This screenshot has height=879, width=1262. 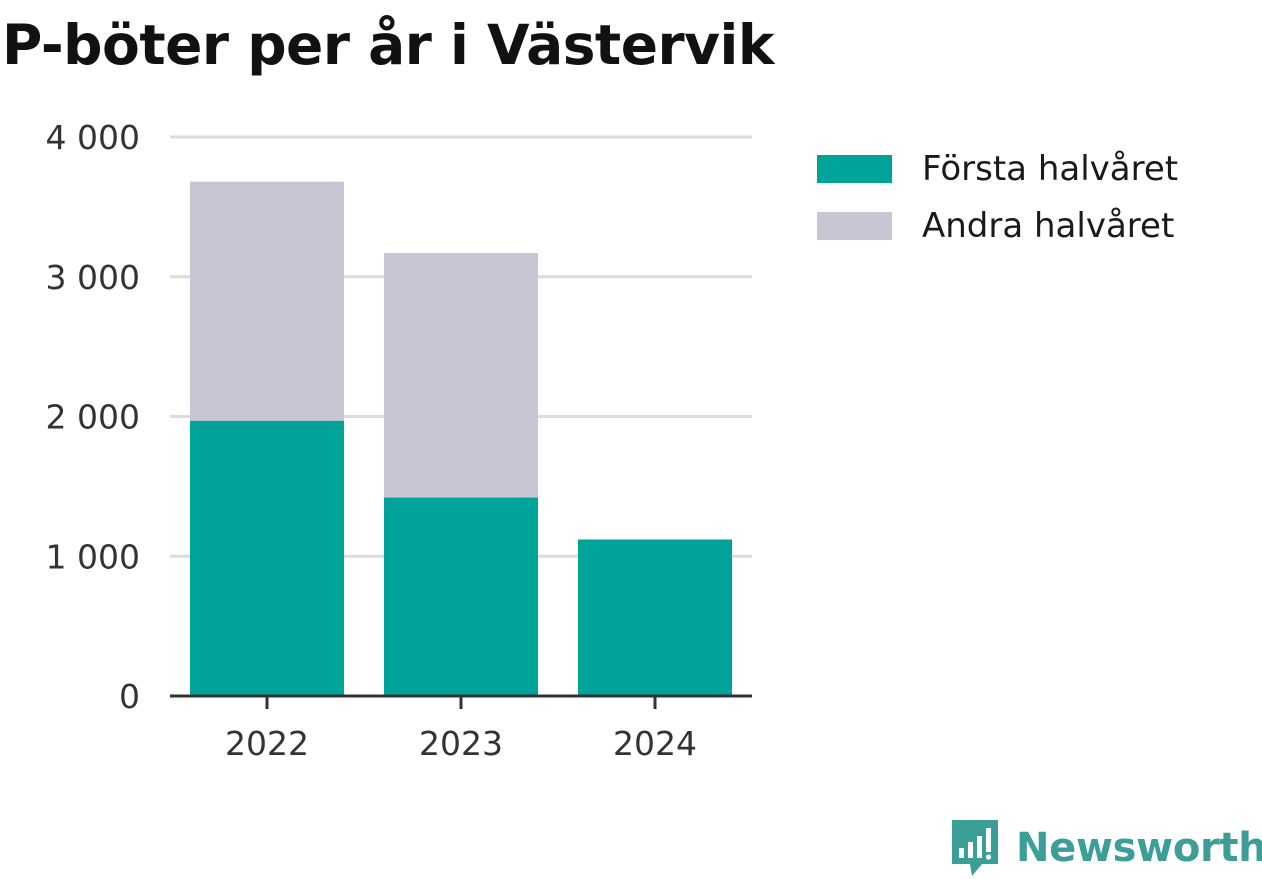 What do you see at coordinates (267, 301) in the screenshot?
I see `bar-2022-second-half` at bounding box center [267, 301].